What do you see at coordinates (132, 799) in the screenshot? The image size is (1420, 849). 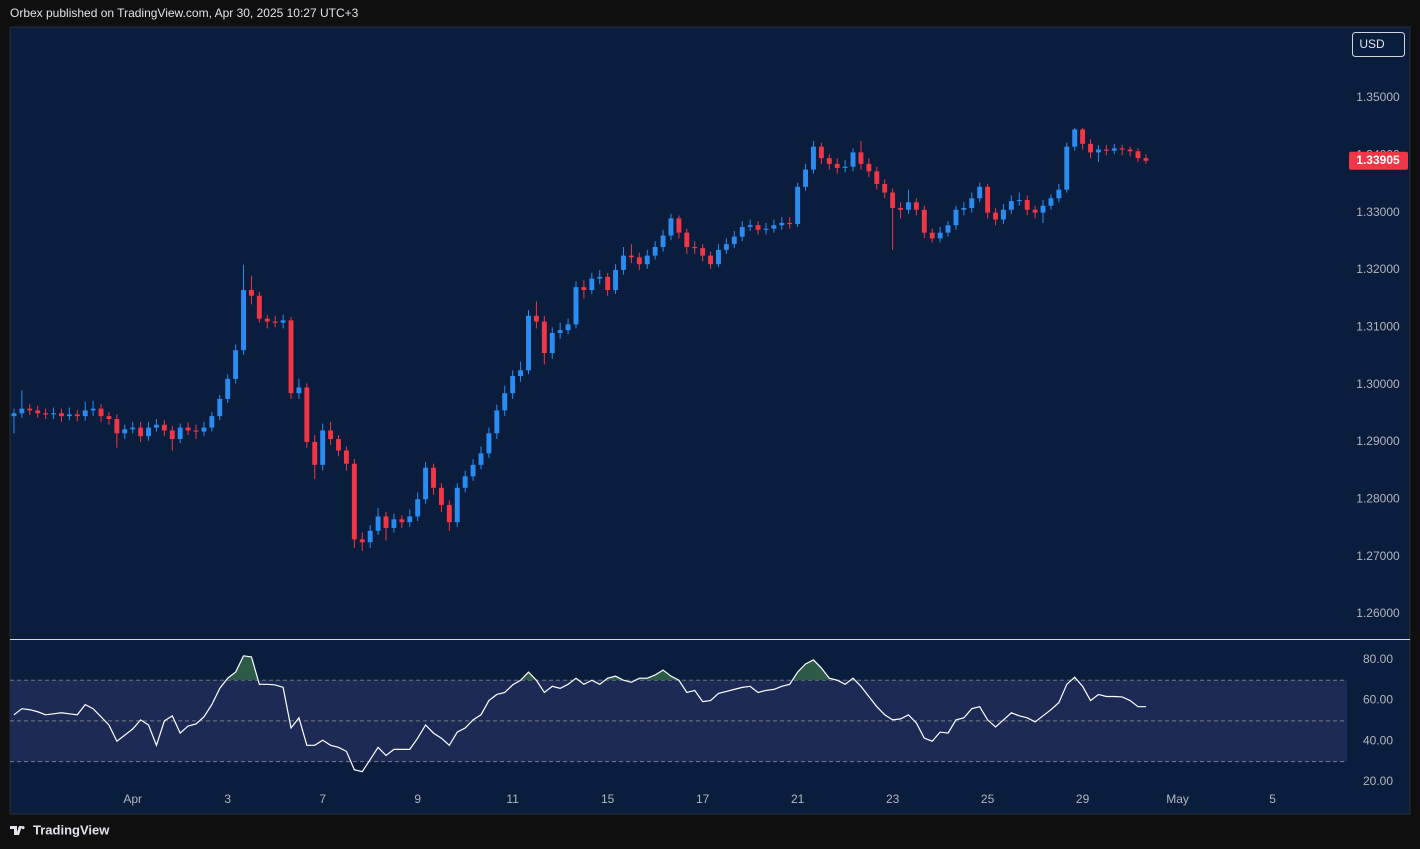 I see `x-tick-label: Apr` at bounding box center [132, 799].